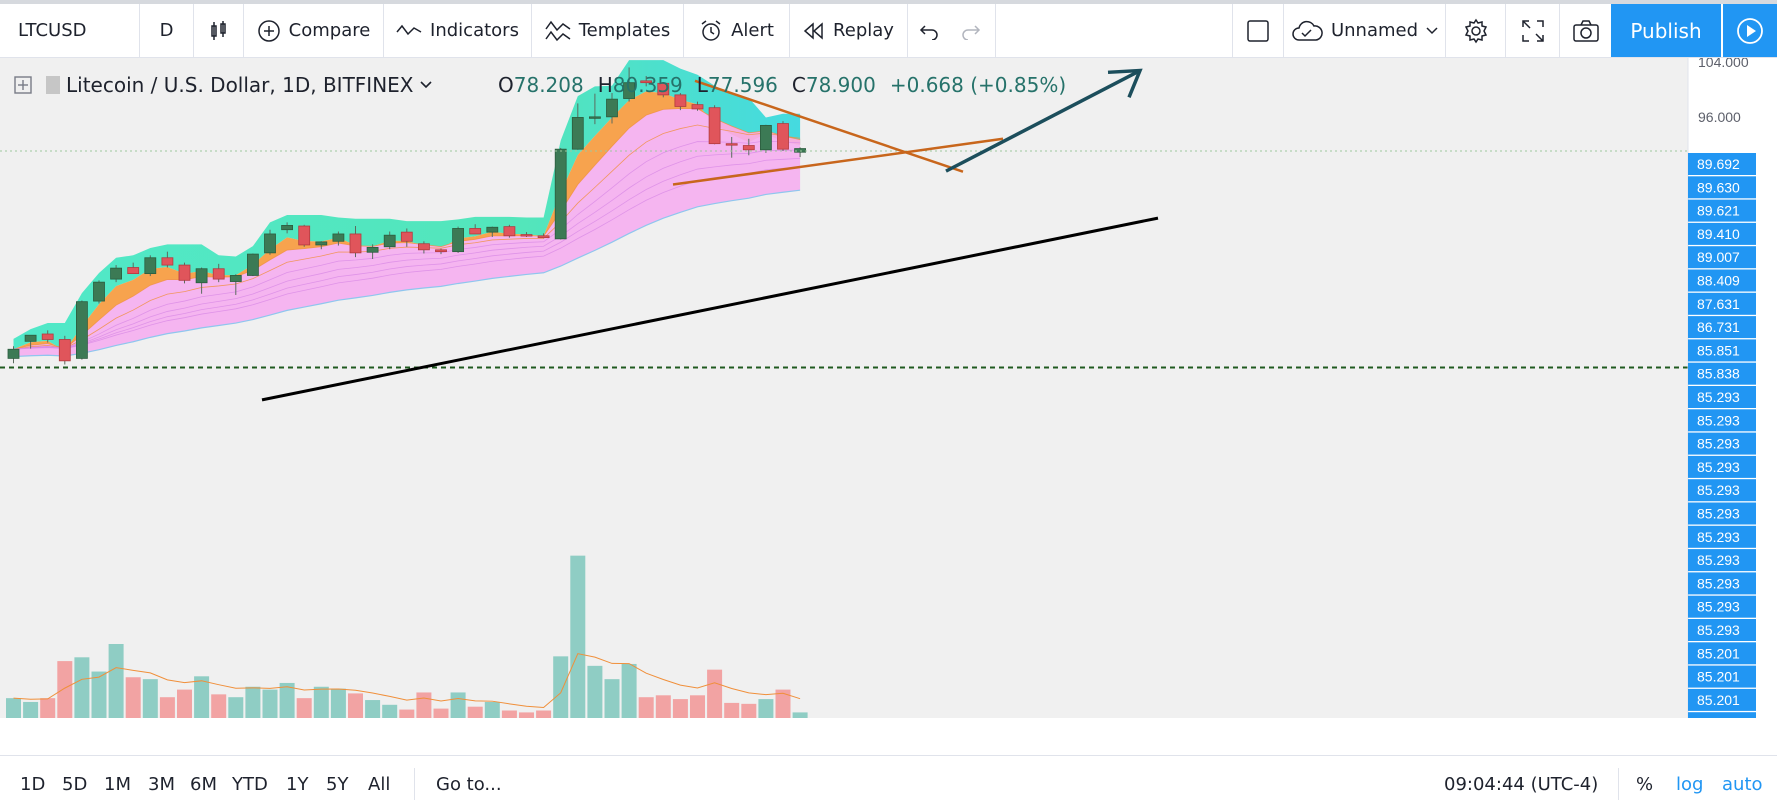 The width and height of the screenshot is (1777, 812). Describe the element at coordinates (1718, 374) in the screenshot. I see `price-tag-label: 85.838` at that location.